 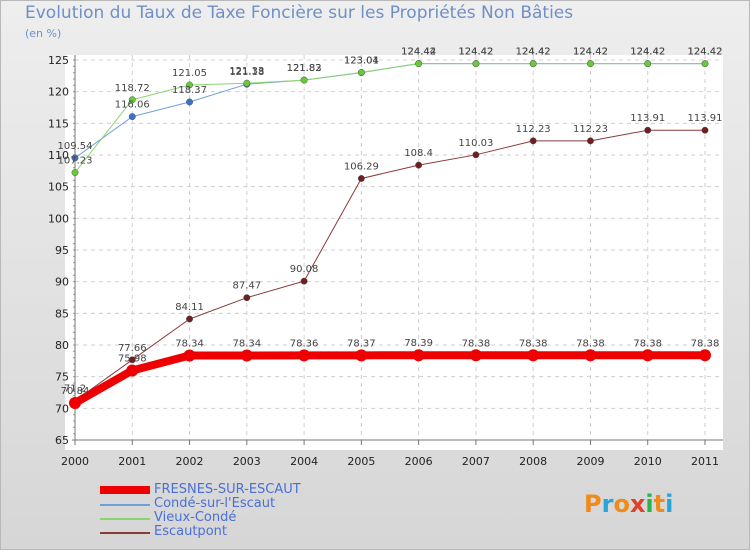 What do you see at coordinates (195, 517) in the screenshot?
I see `legend-label-vieux-conde: Vieux-Condé` at bounding box center [195, 517].